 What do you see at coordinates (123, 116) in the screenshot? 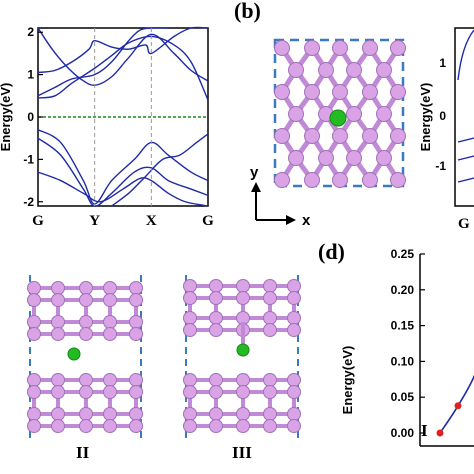
I see `panel-a-bands` at bounding box center [123, 116].